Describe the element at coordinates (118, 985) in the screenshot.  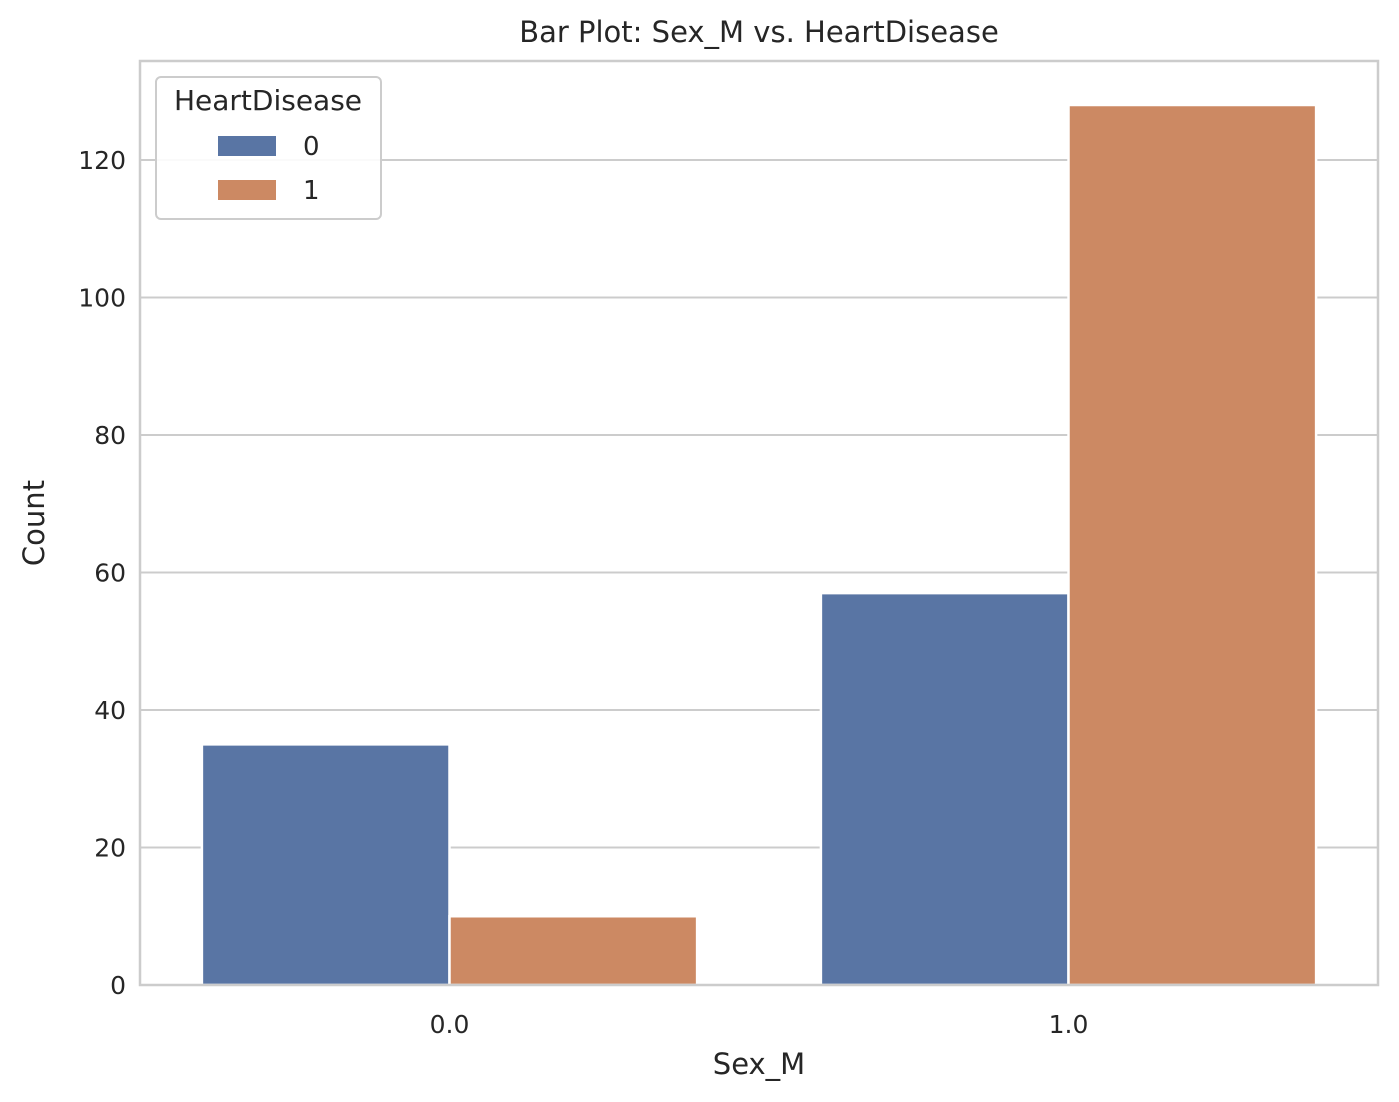
I see `y-tick-label: 0` at that location.